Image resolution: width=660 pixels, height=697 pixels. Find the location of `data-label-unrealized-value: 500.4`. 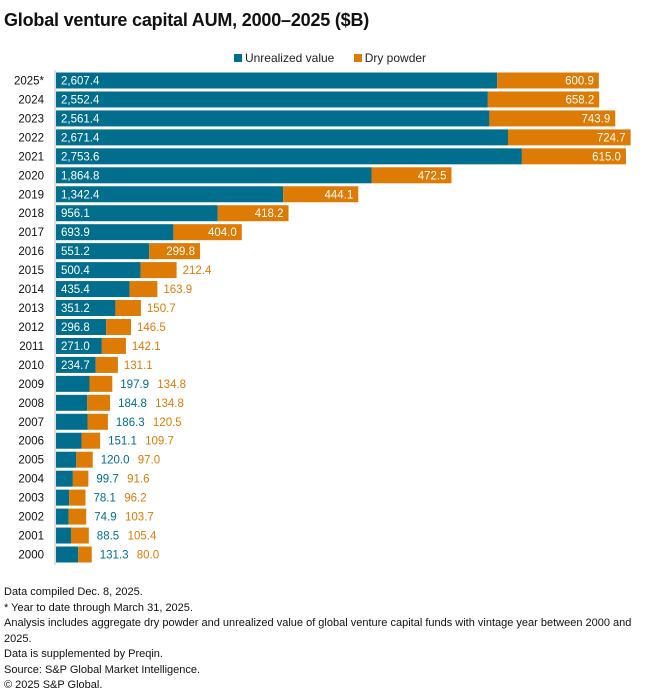

data-label-unrealized-value: 500.4 is located at coordinates (75, 271).